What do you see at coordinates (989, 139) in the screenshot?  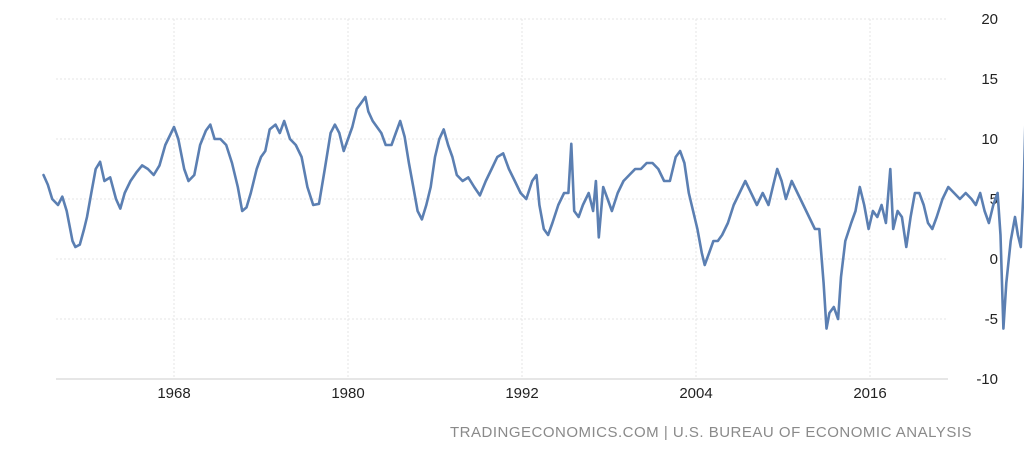 I see `y-tick-label: 10` at bounding box center [989, 139].